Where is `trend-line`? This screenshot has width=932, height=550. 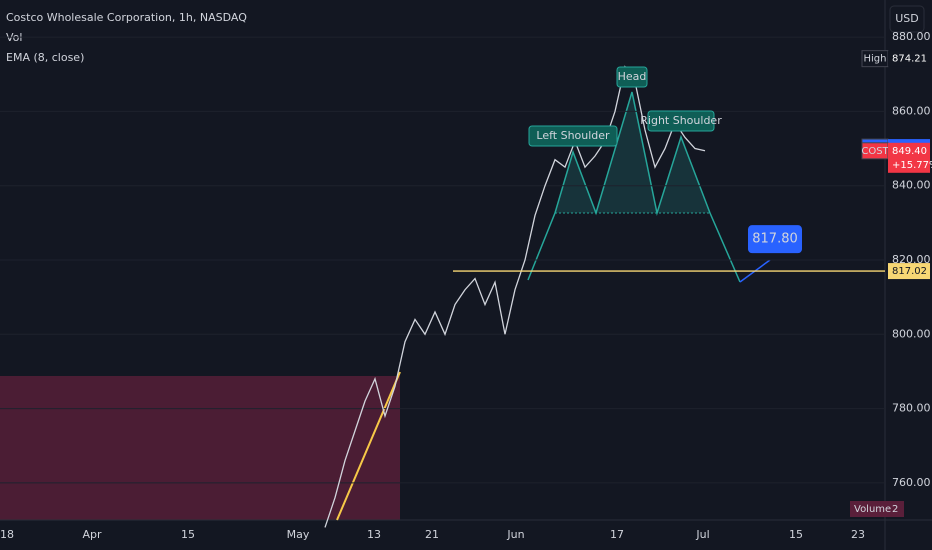
trend-line is located at coordinates (368, 446).